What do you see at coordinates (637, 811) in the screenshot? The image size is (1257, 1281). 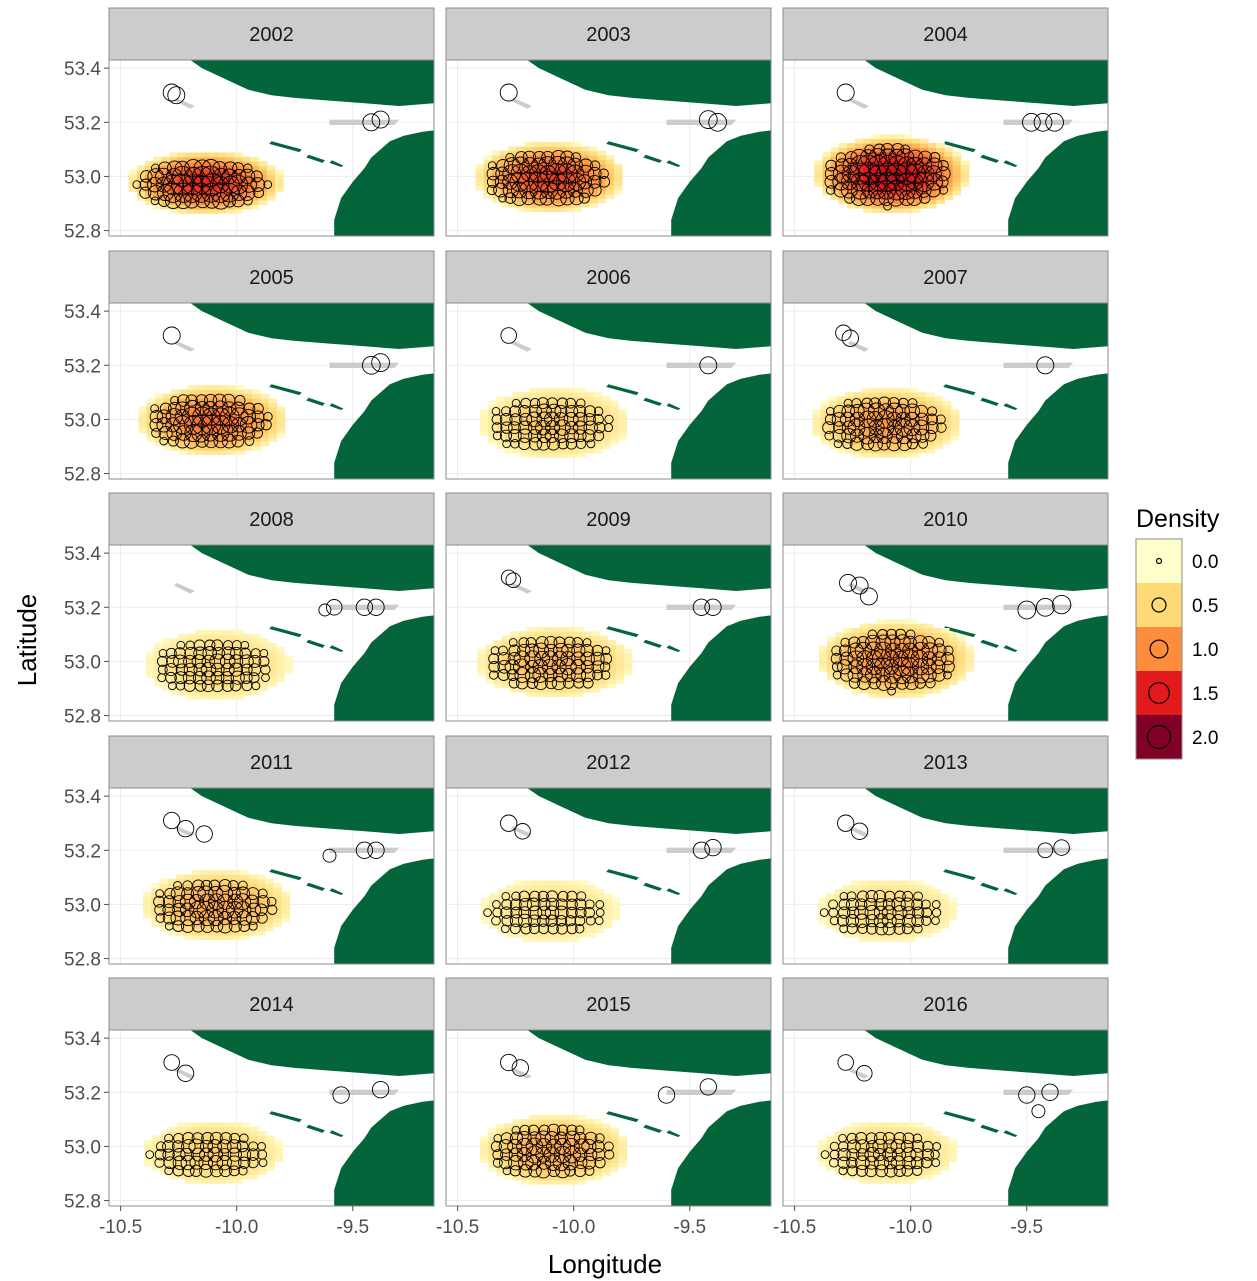 I see `land-connemara` at bounding box center [637, 811].